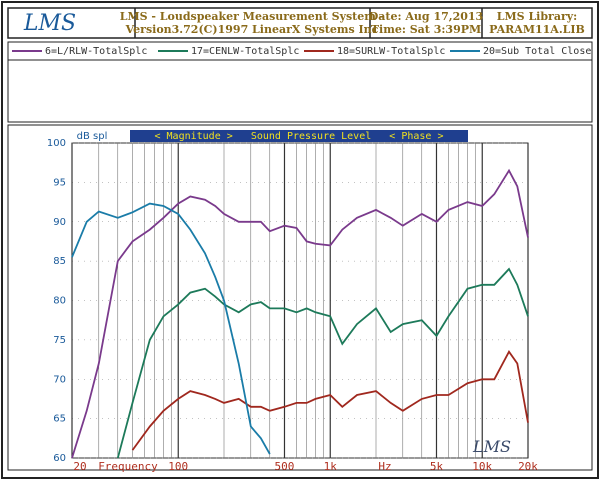  I want to click on logo: LMS, so click(49, 23).